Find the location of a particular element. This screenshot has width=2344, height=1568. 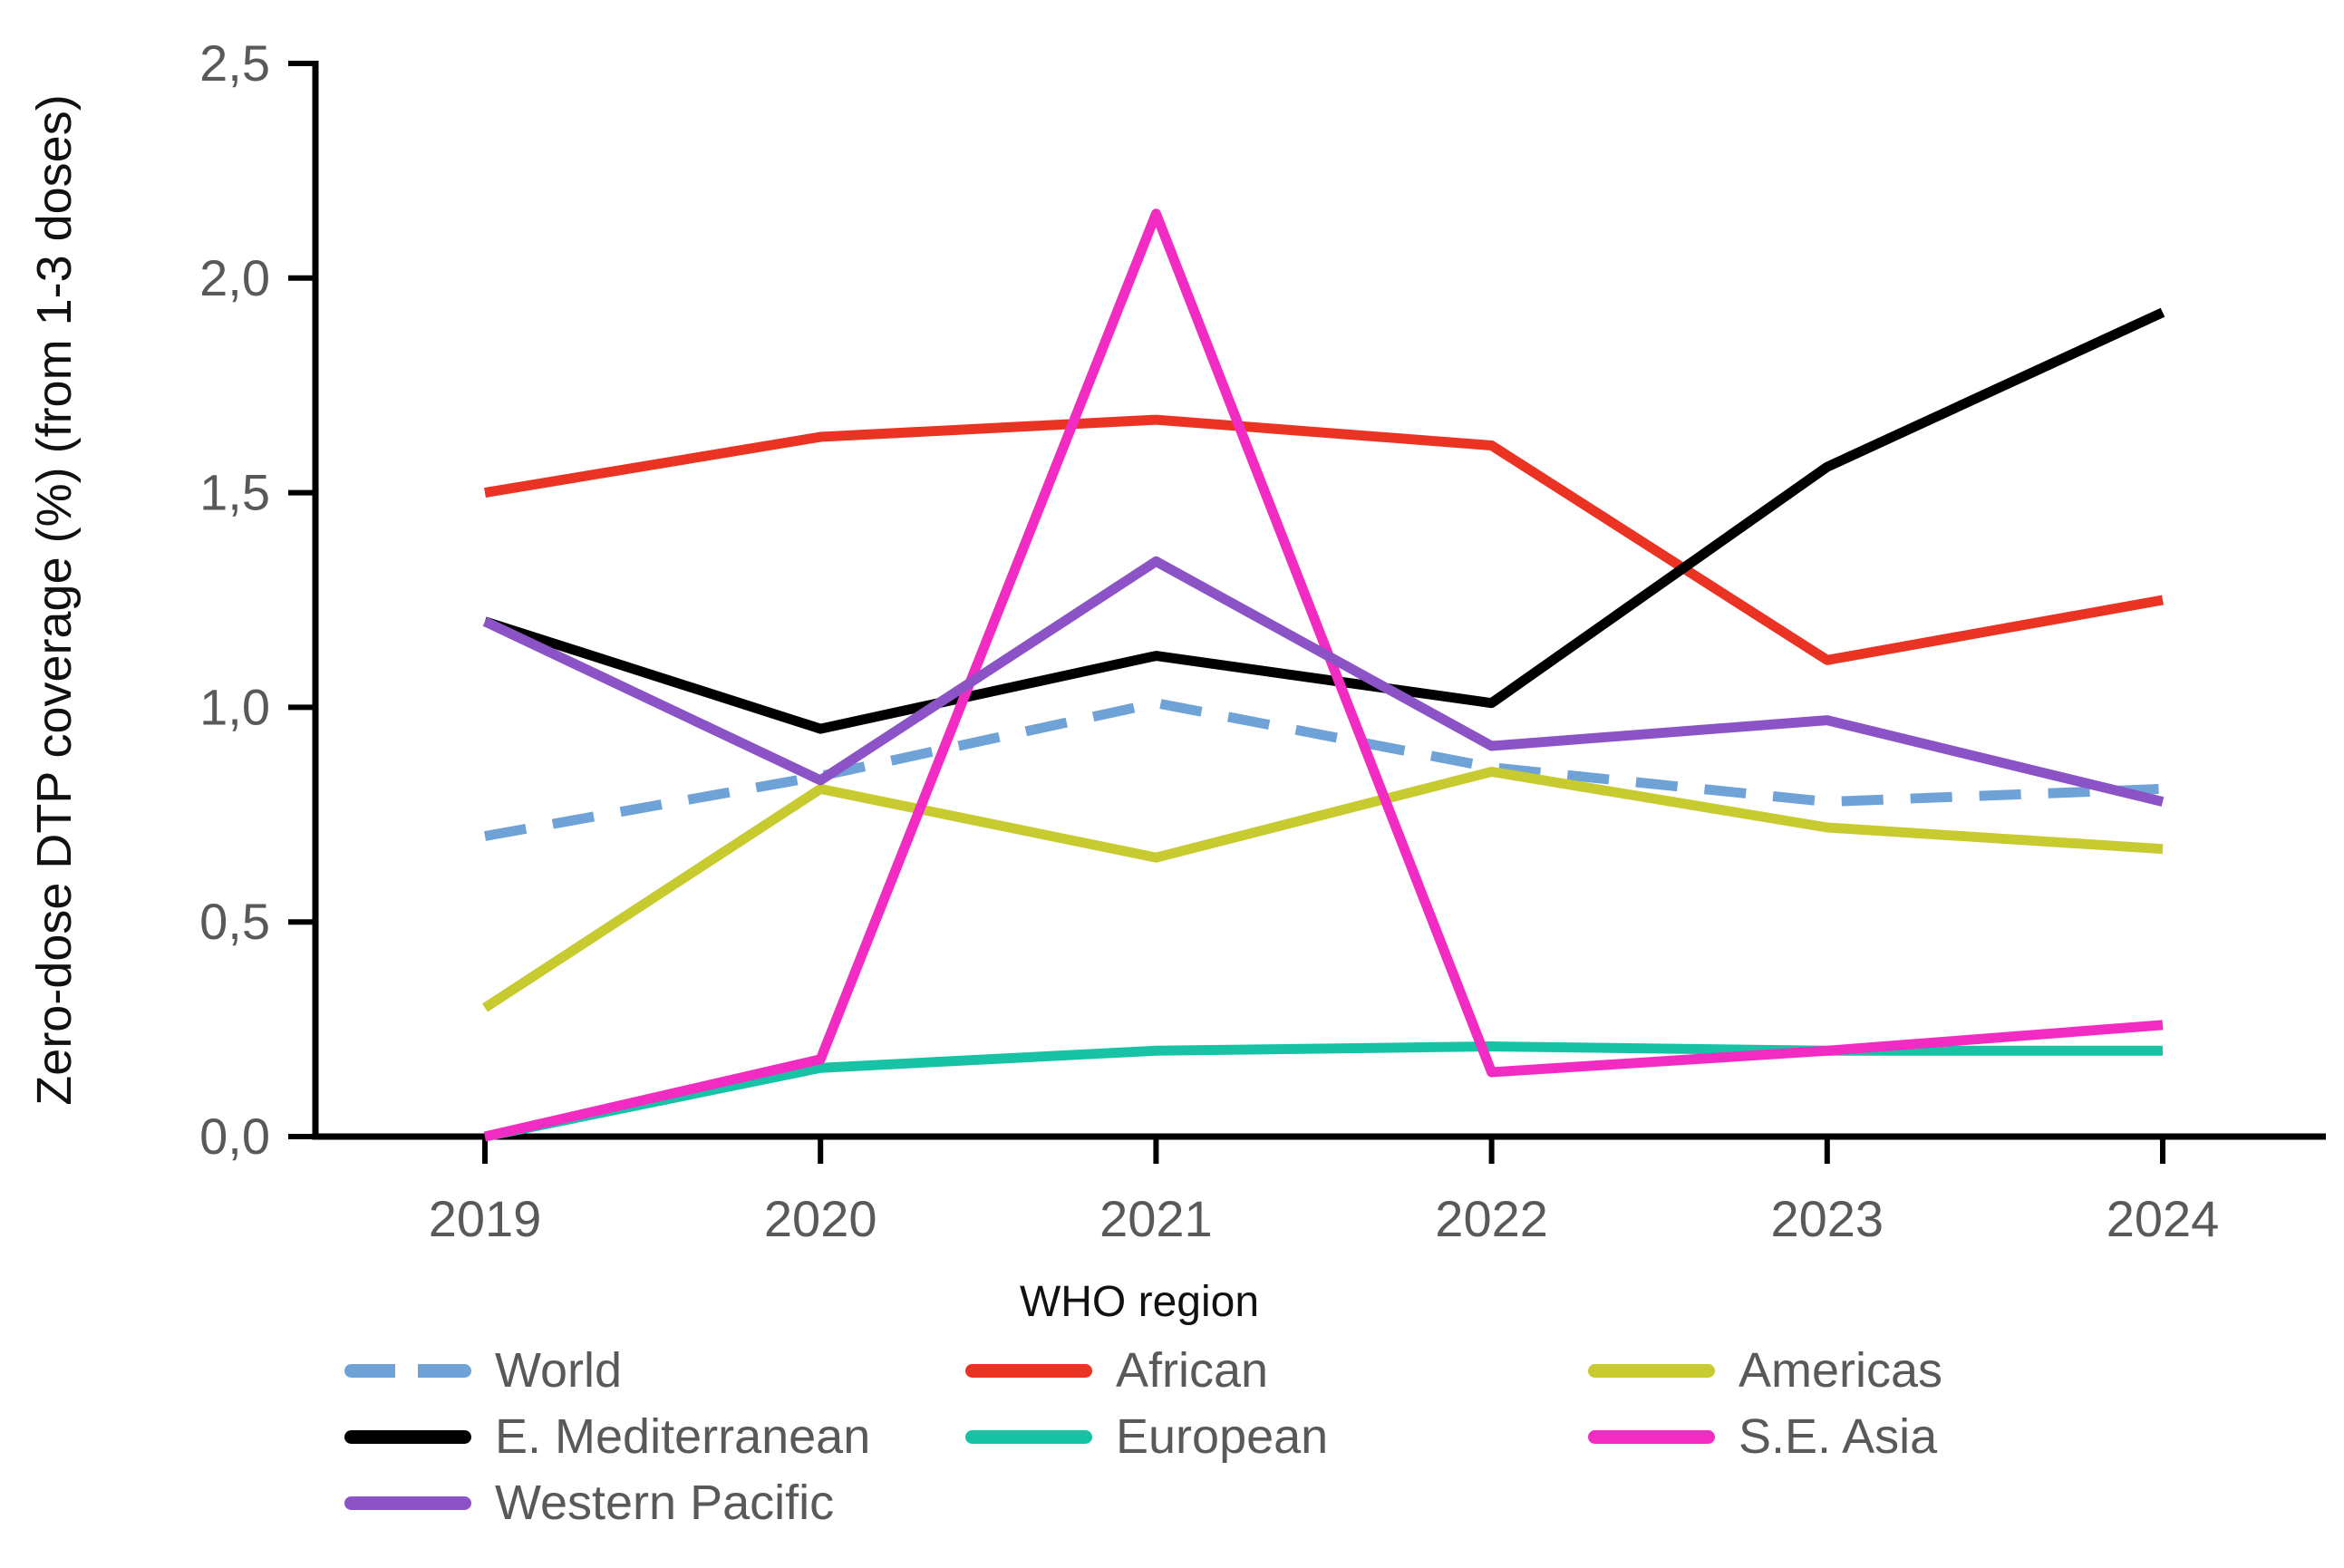

legend-item-s-e-asia: S.E. Asia is located at coordinates (1763, 1436).